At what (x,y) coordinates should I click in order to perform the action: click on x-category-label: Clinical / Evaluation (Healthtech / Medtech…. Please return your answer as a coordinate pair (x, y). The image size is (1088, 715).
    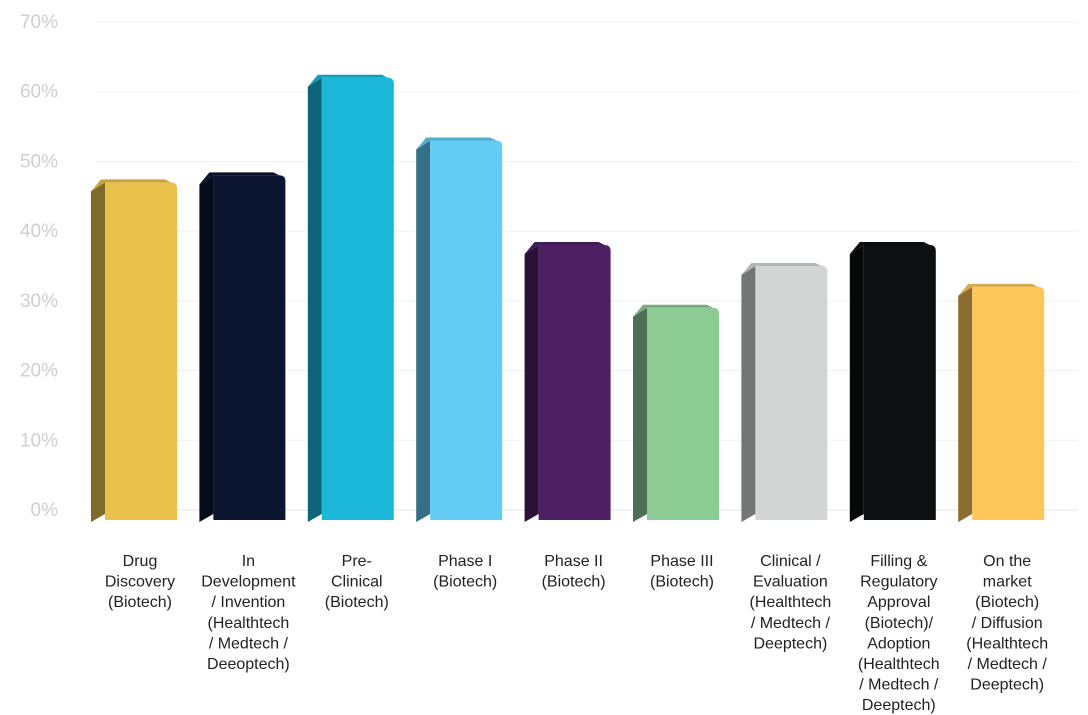
    Looking at the image, I should click on (790, 602).